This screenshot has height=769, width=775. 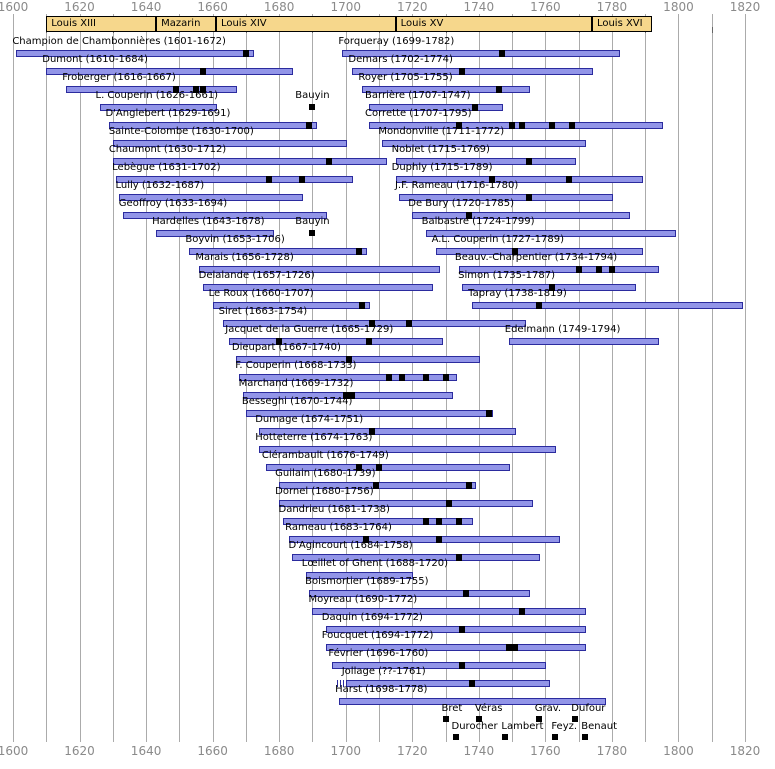 I want to click on axis-label-top-1660: 1660, so click(x=212, y=7).